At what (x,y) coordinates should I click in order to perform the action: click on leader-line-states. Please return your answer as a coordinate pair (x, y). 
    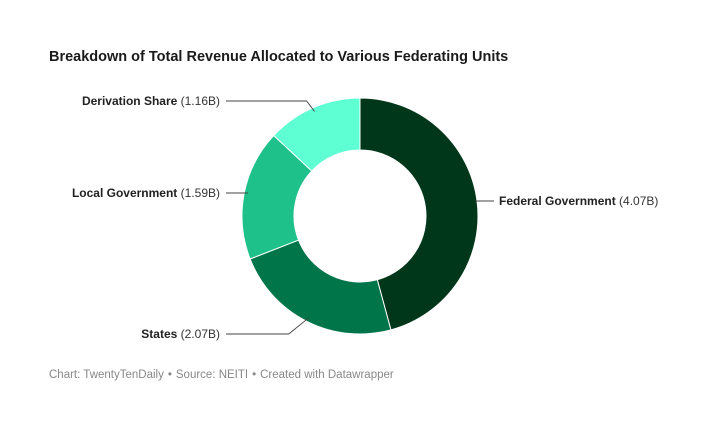
    Looking at the image, I should click on (268, 326).